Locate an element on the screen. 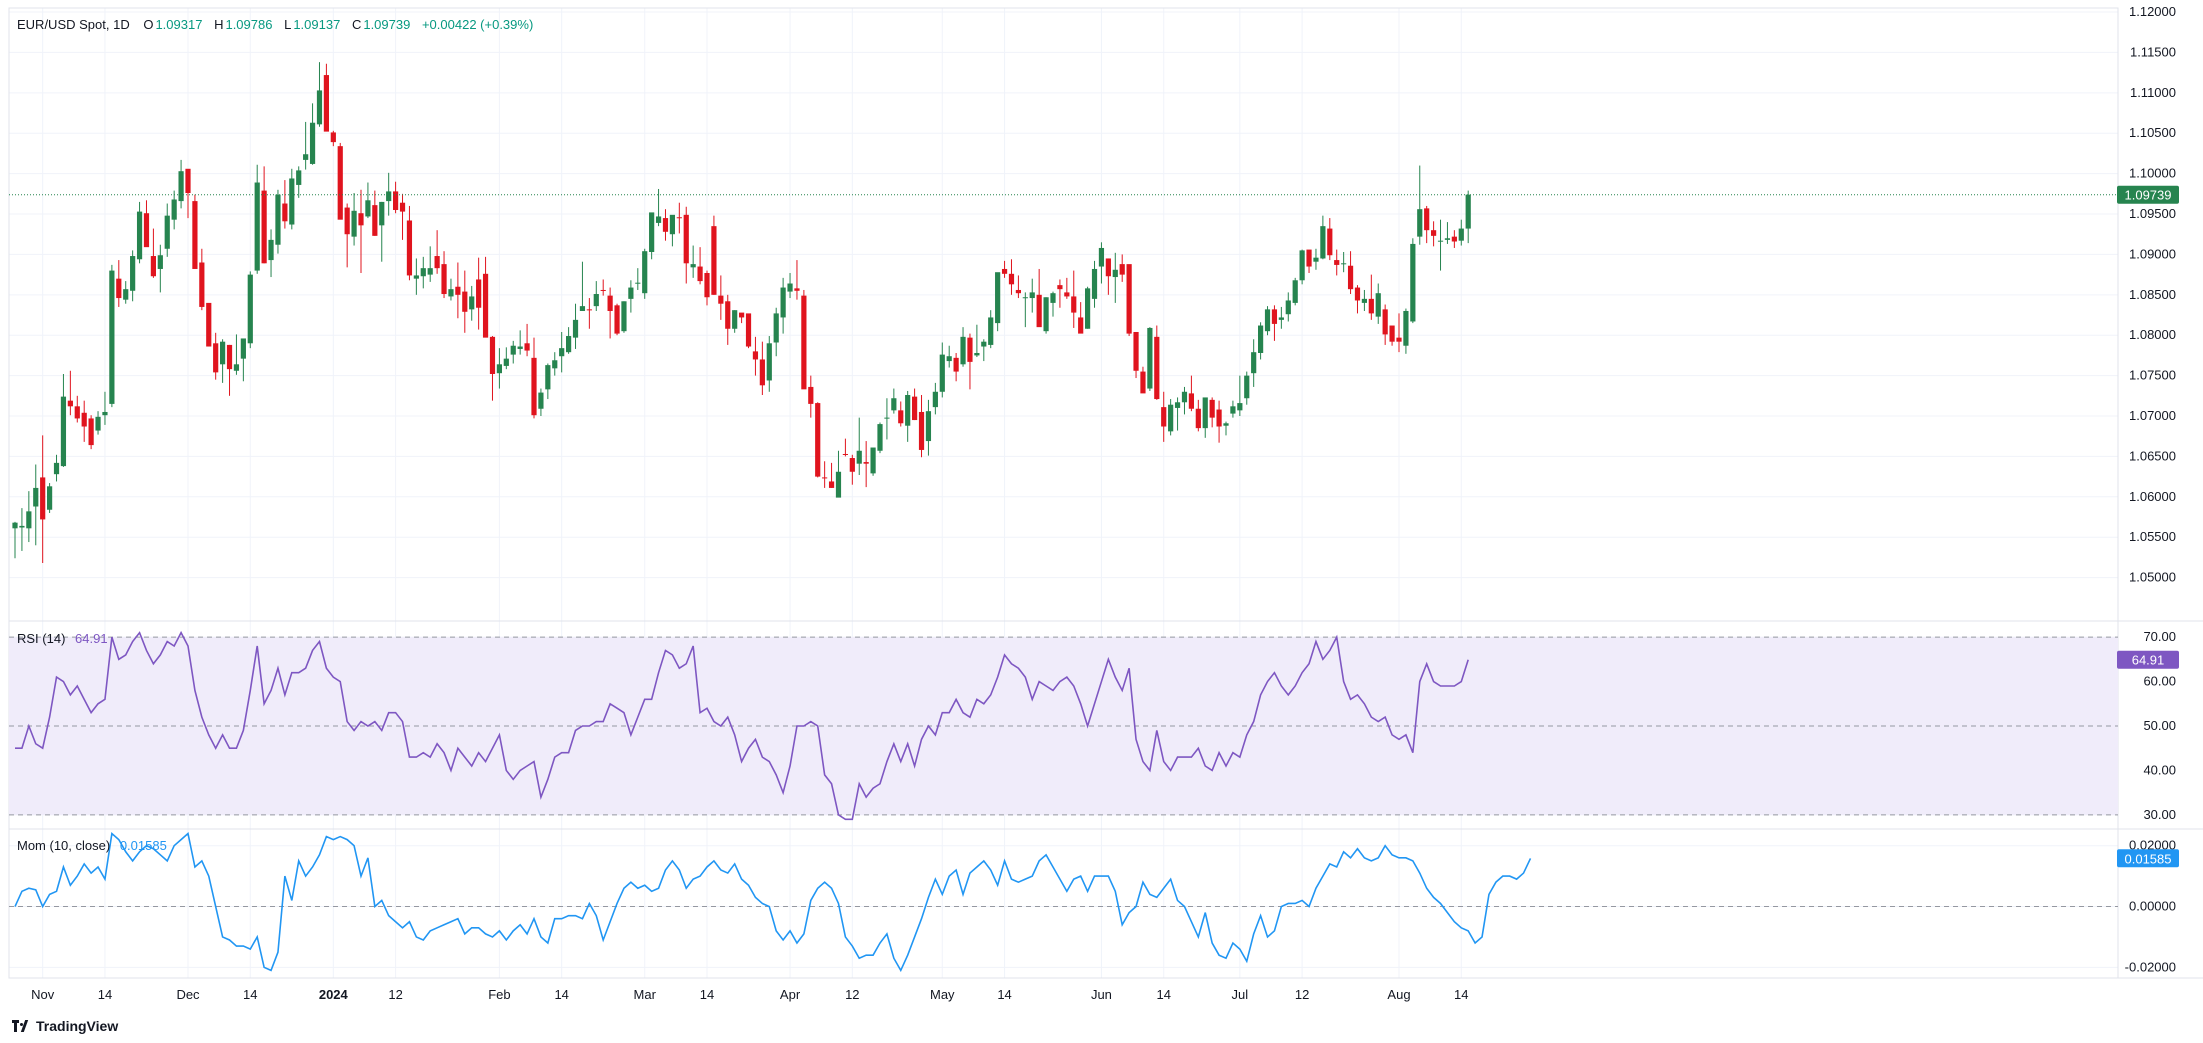  rsi-line is located at coordinates (742, 725).